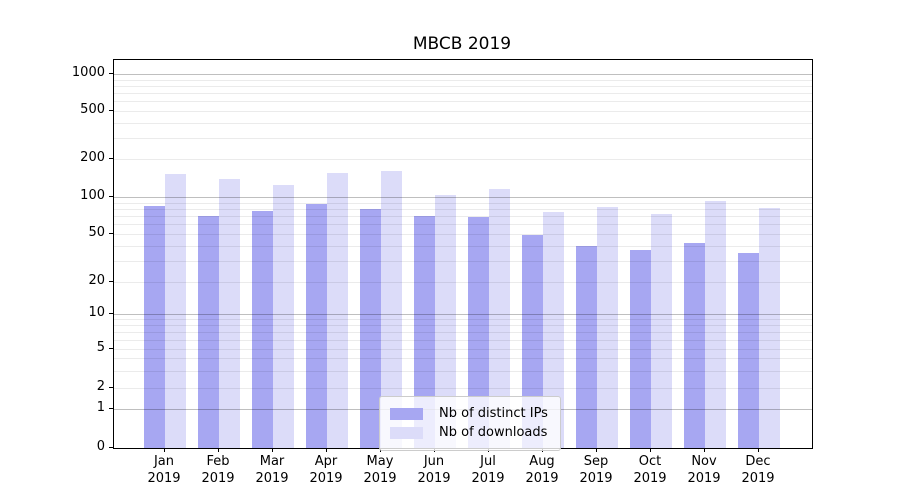 The width and height of the screenshot is (900, 500). Describe the element at coordinates (391, 309) in the screenshot. I see `bar-downloads-may` at that location.